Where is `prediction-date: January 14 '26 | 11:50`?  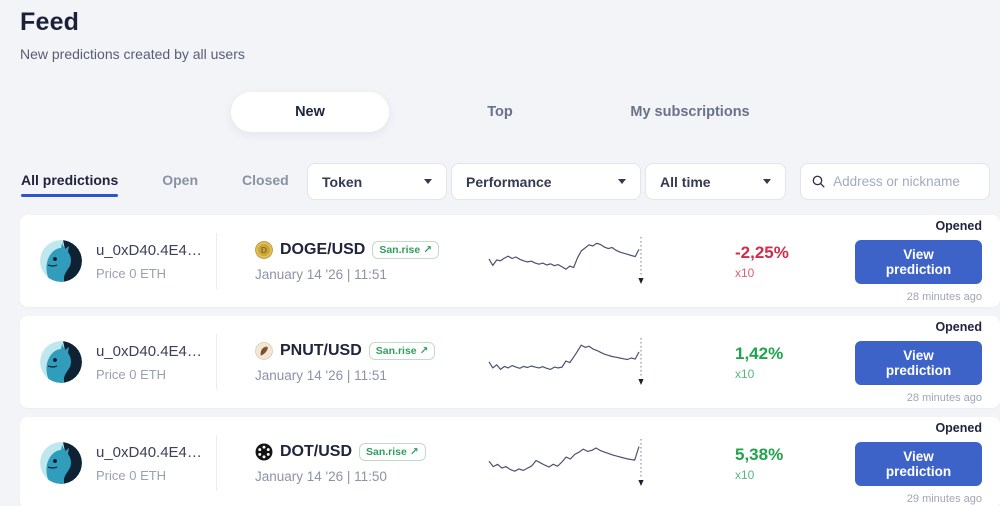
prediction-date: January 14 '26 | 11:50 is located at coordinates (321, 476).